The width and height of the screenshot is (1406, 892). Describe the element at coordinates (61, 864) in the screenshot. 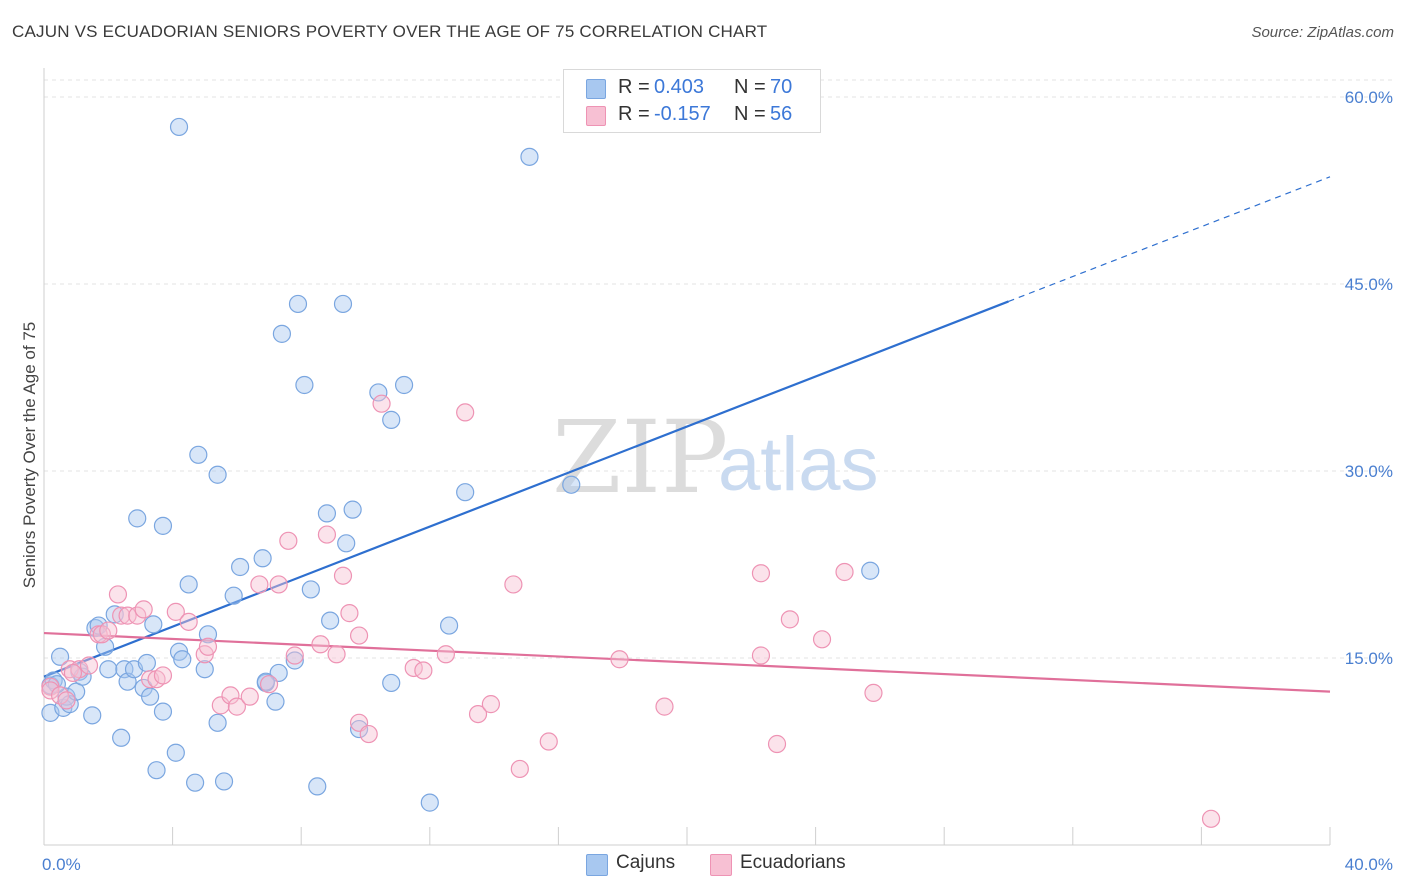

I see `x-tick-label: 0.0%` at that location.